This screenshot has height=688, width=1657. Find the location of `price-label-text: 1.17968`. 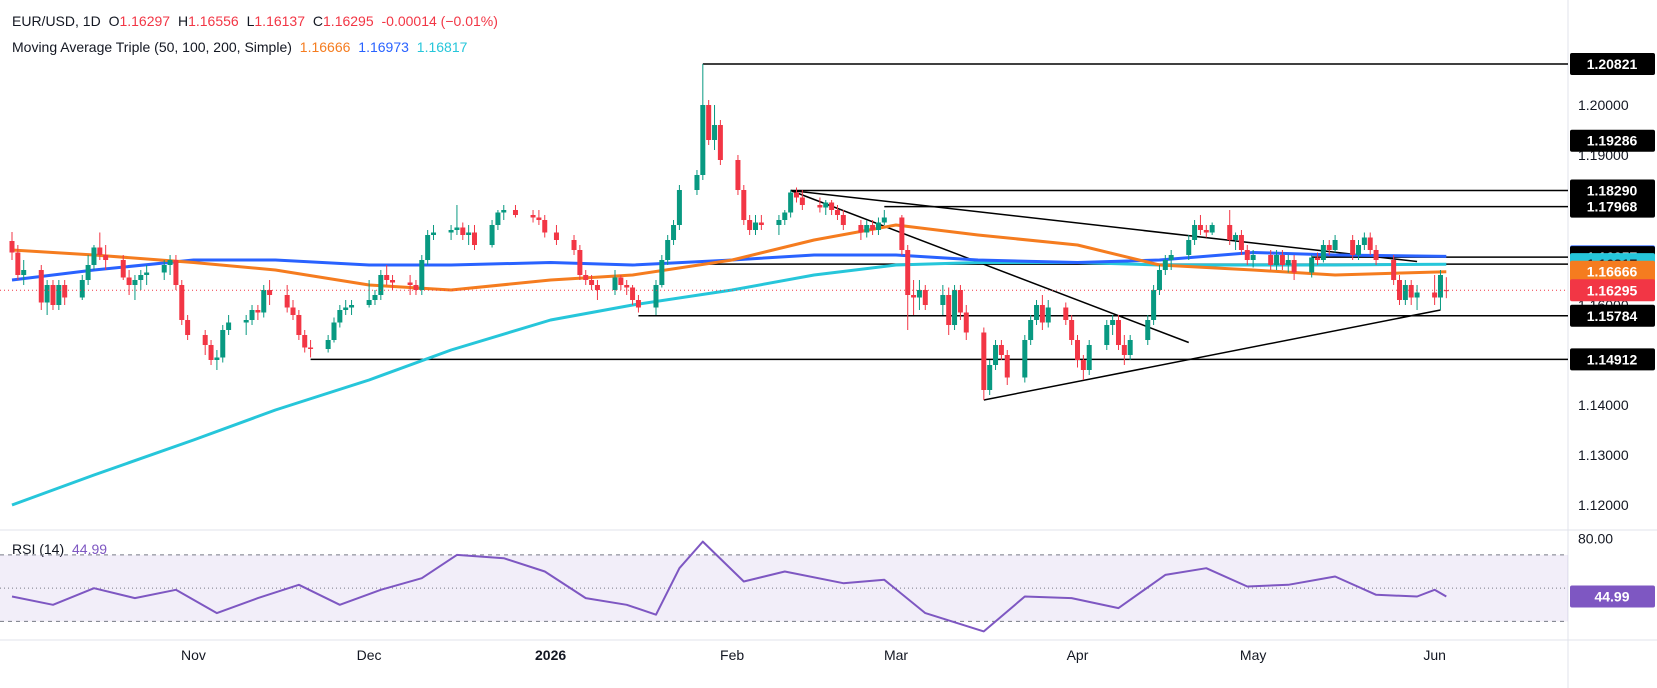

price-label-text: 1.17968 is located at coordinates (1612, 207).